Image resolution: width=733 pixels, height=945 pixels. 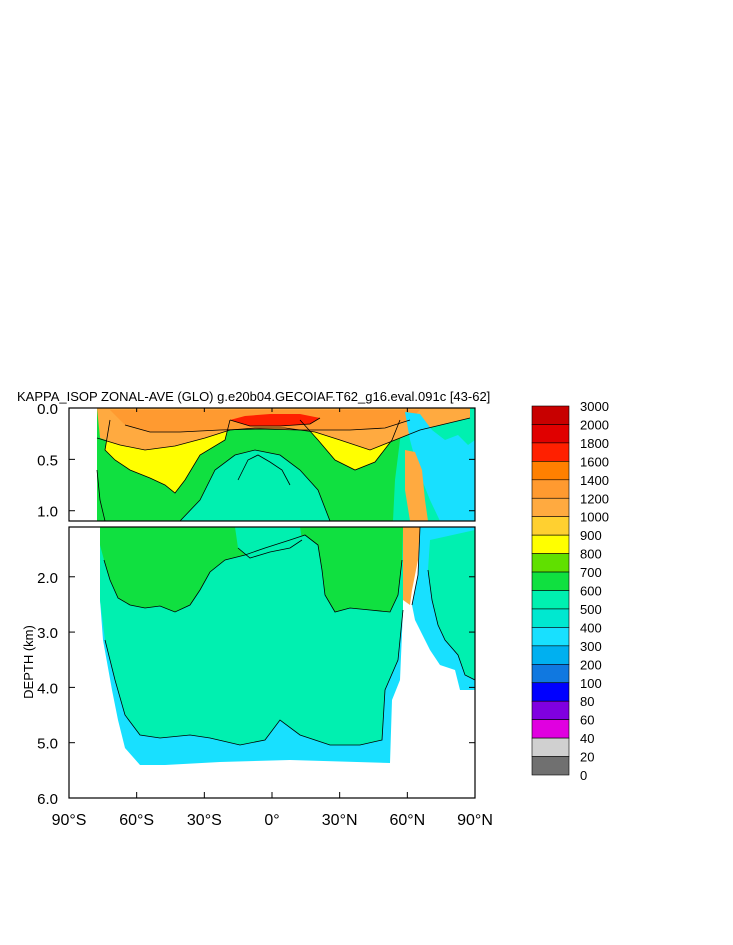 What do you see at coordinates (47, 512) in the screenshot?
I see `y-tick-label: 1.0` at bounding box center [47, 512].